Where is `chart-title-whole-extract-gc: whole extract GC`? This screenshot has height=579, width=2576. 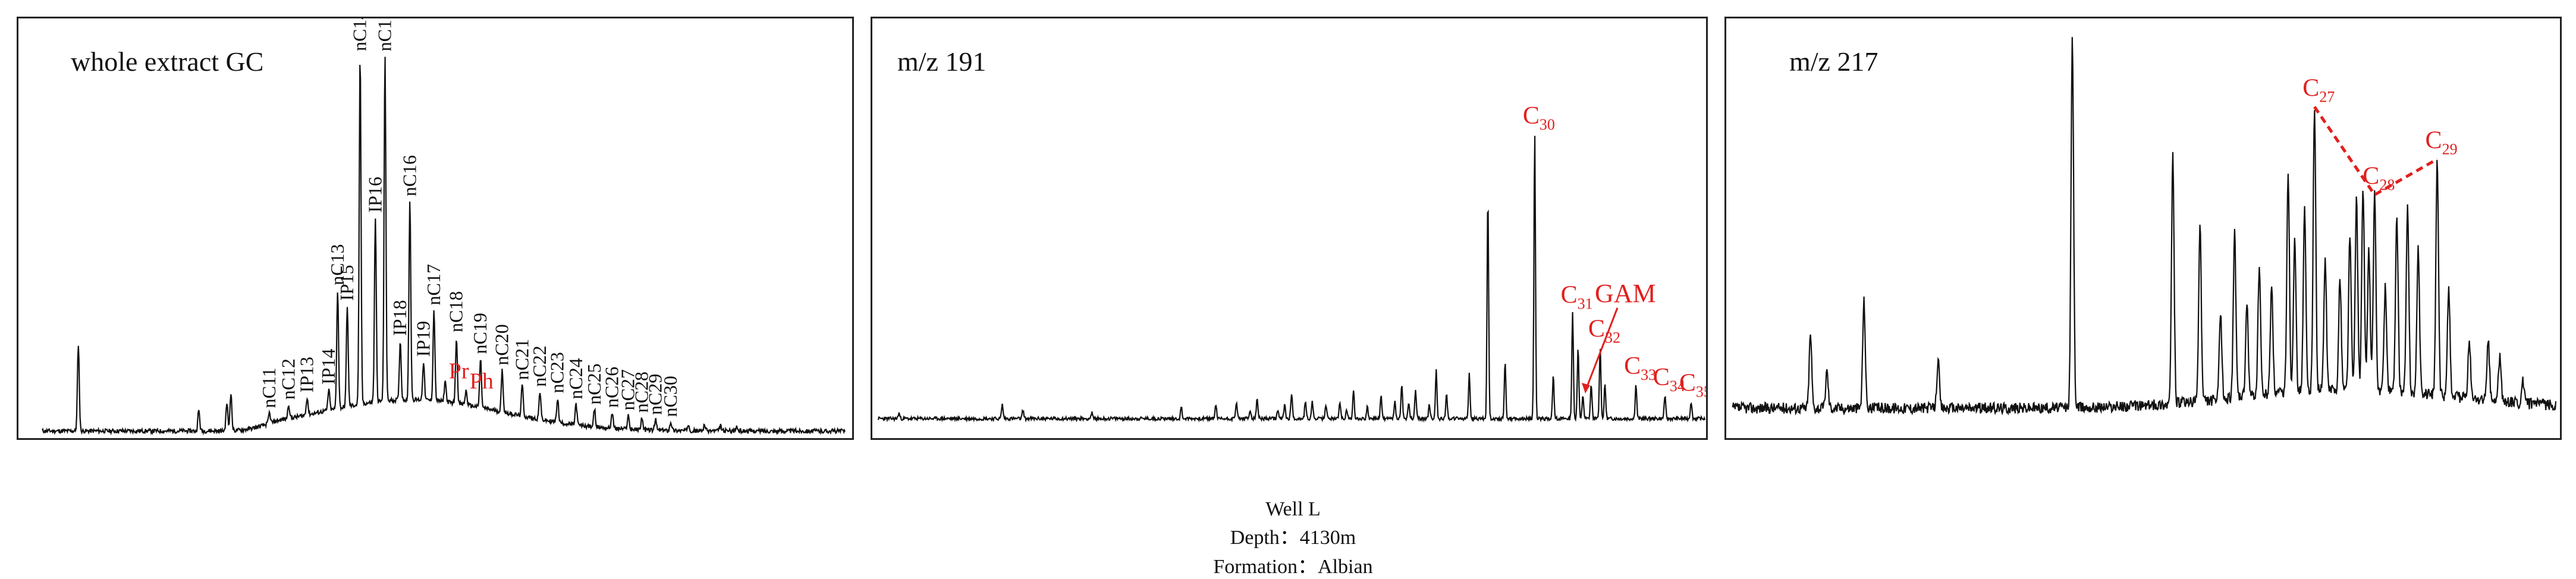 chart-title-whole-extract-gc: whole extract GC is located at coordinates (167, 61).